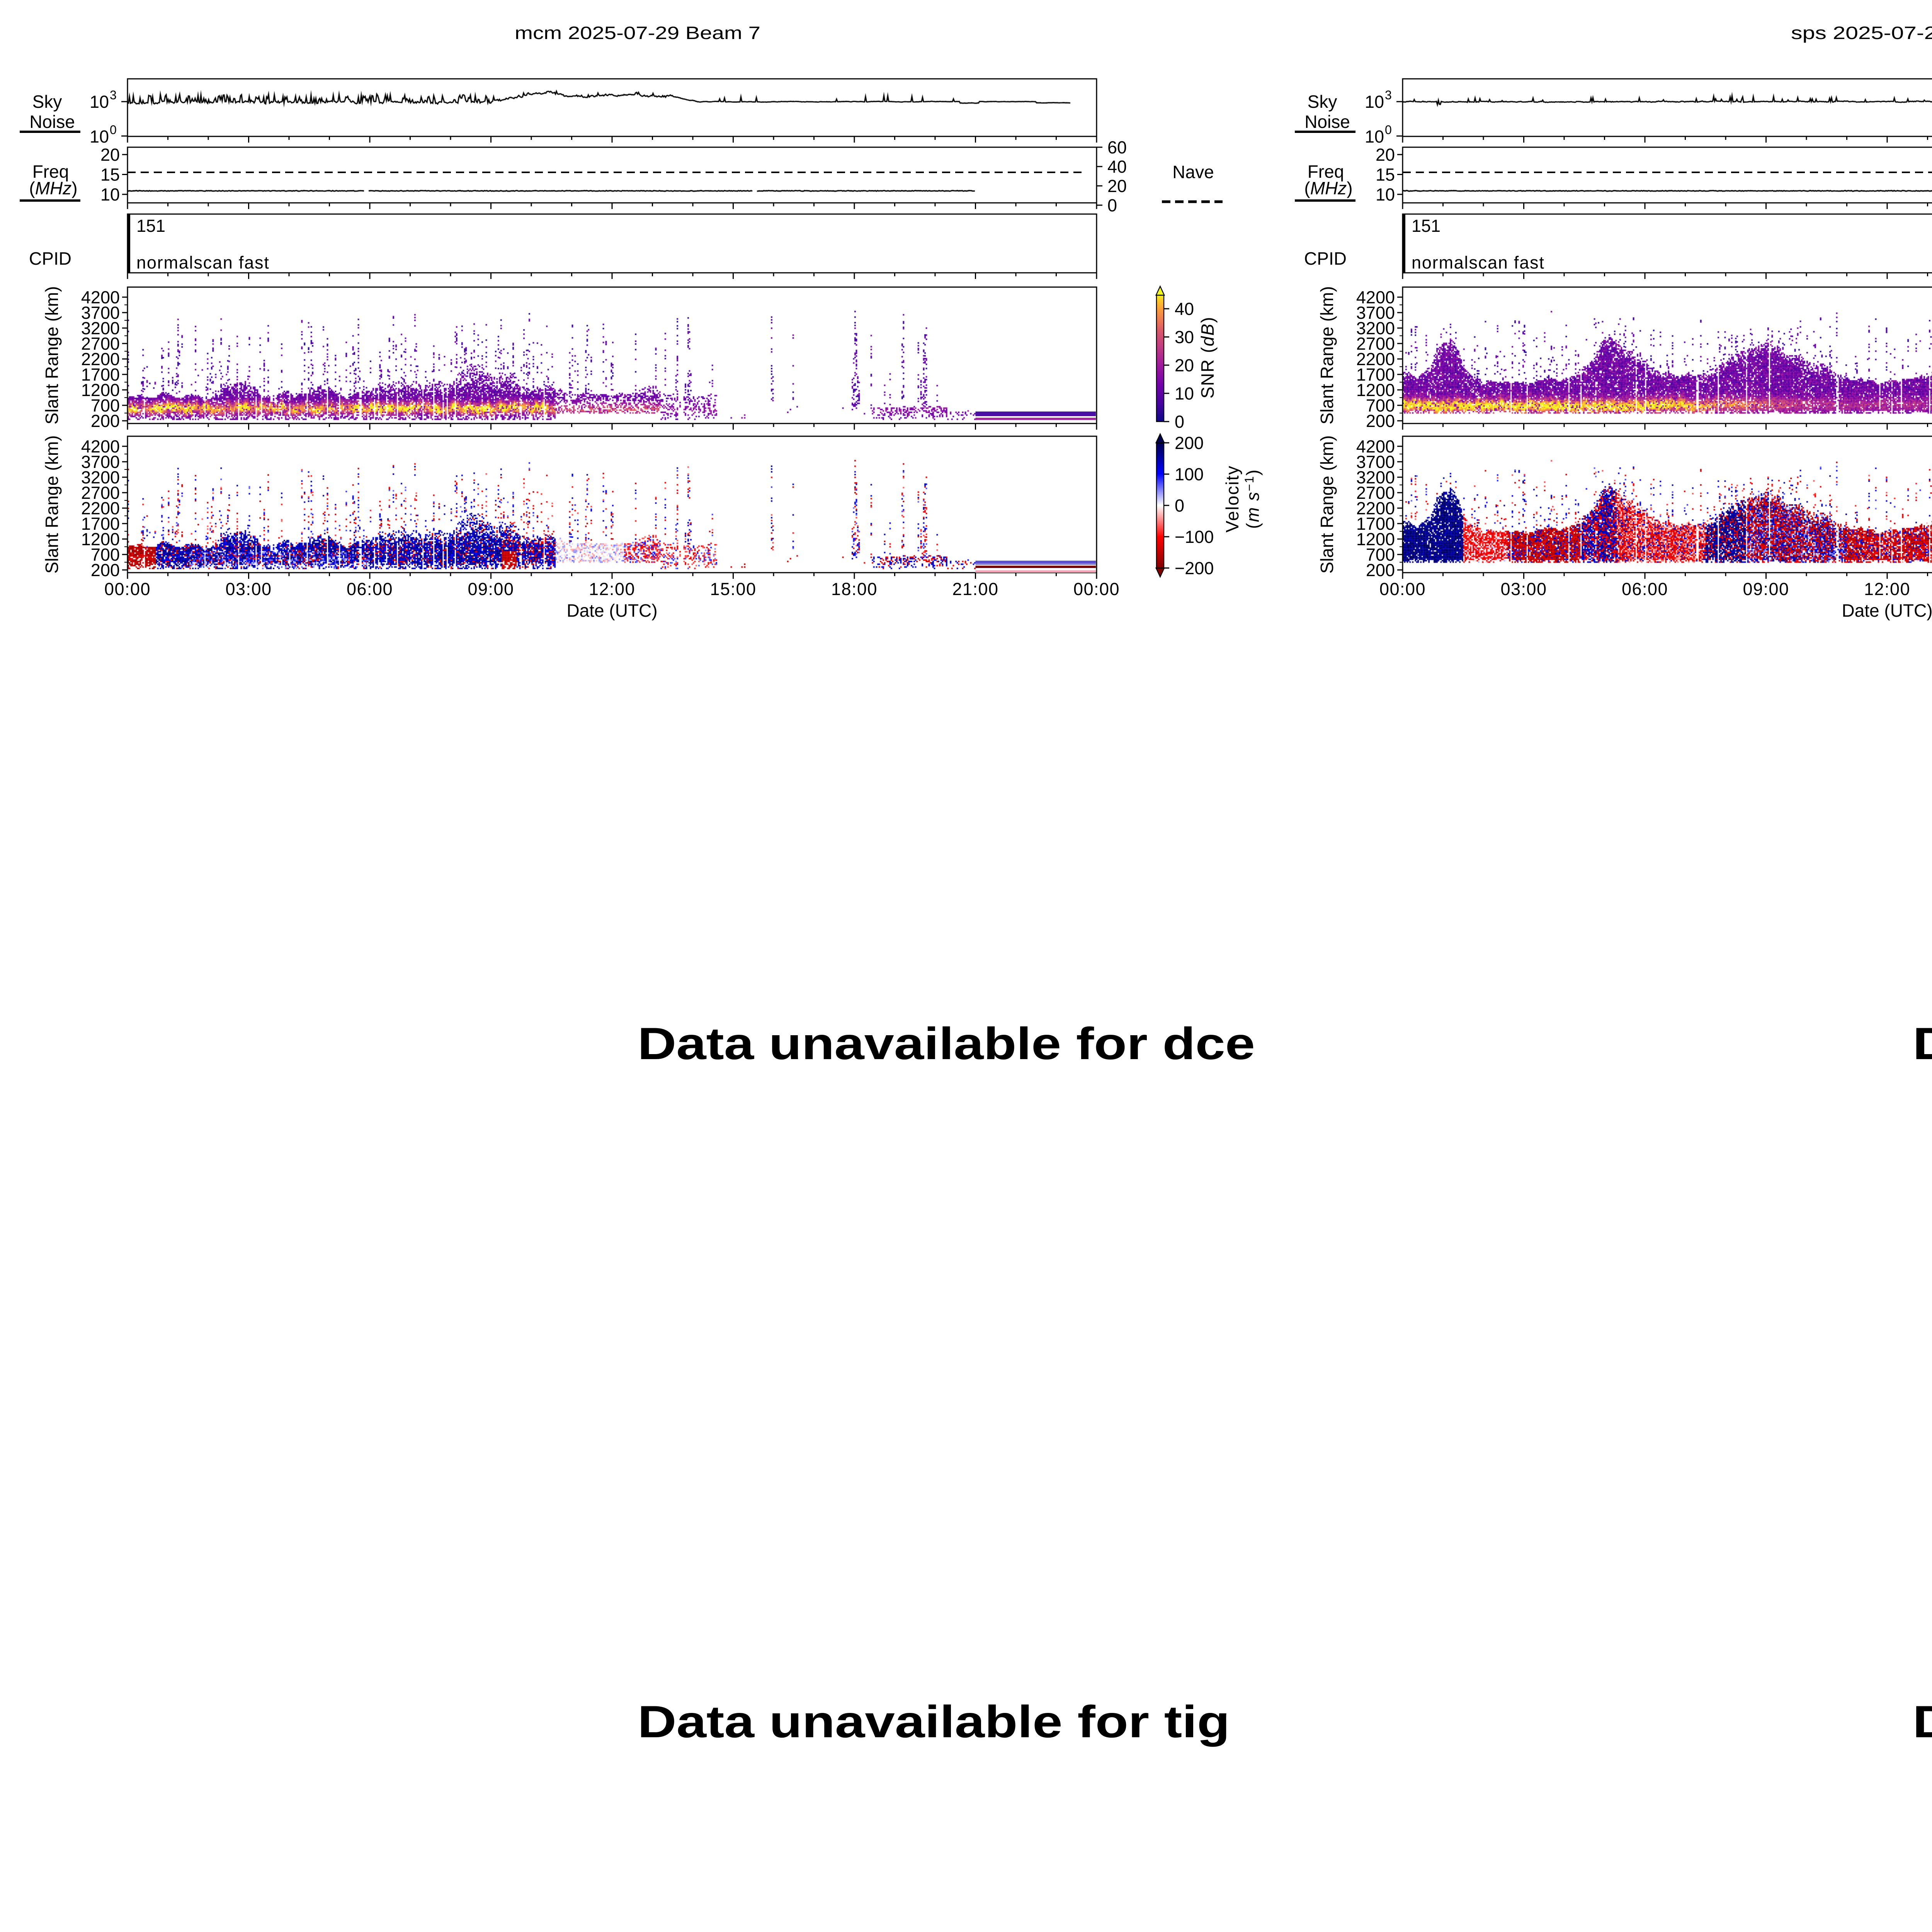 This screenshot has height=1932, width=1932. I want to click on svg-text: Data unavailable for ker, so click(1923, 1043).